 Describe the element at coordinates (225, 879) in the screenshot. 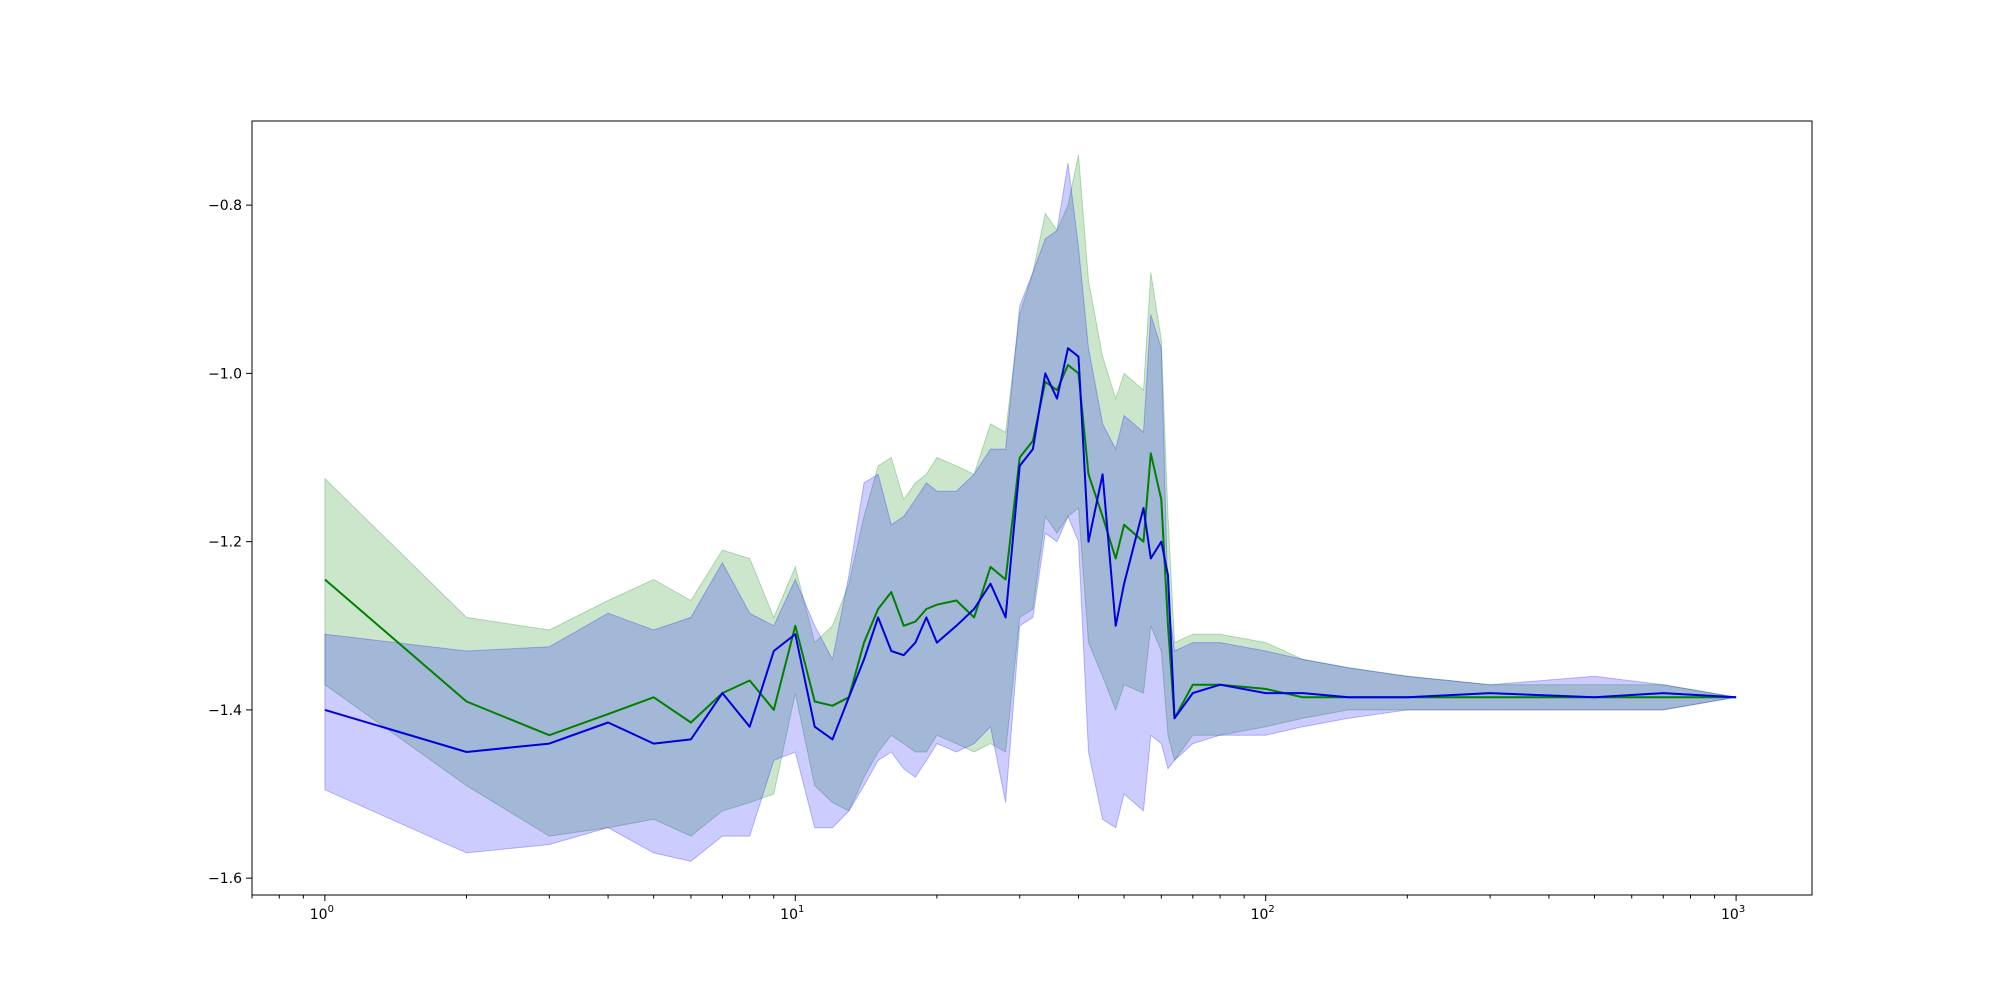

I see `y-tick-label: −1.6` at that location.